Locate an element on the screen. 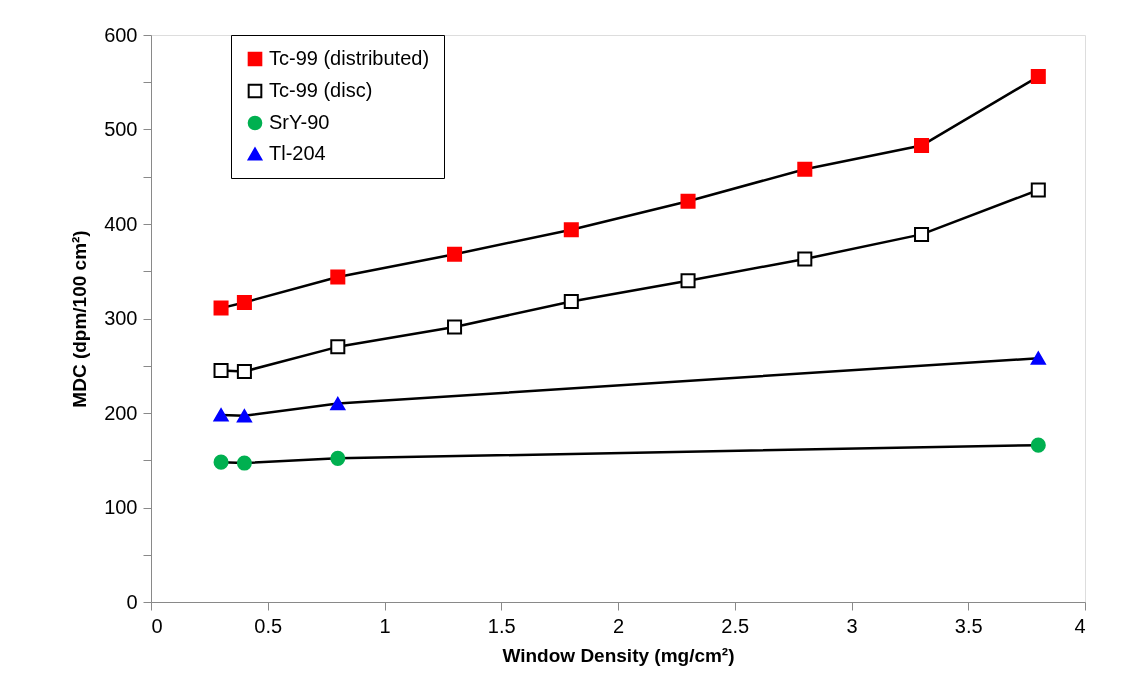 The width and height of the screenshot is (1121, 698). y-tick-label: 600 is located at coordinates (121, 34).